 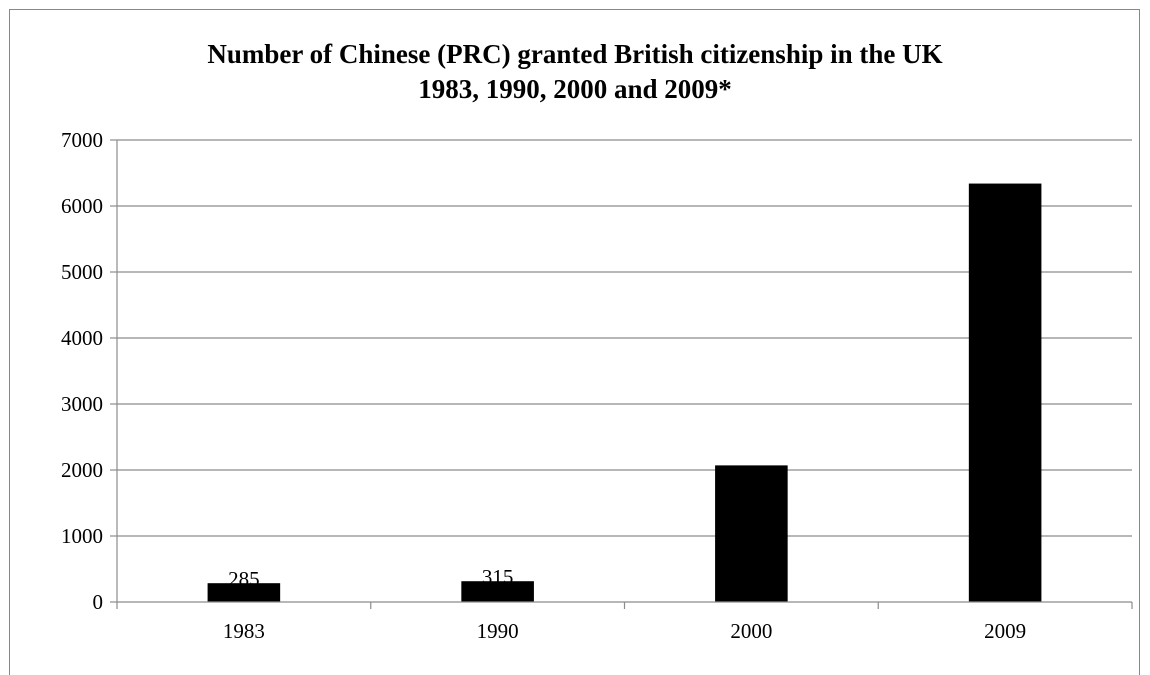 I want to click on data-label-1990: 315, so click(x=498, y=577).